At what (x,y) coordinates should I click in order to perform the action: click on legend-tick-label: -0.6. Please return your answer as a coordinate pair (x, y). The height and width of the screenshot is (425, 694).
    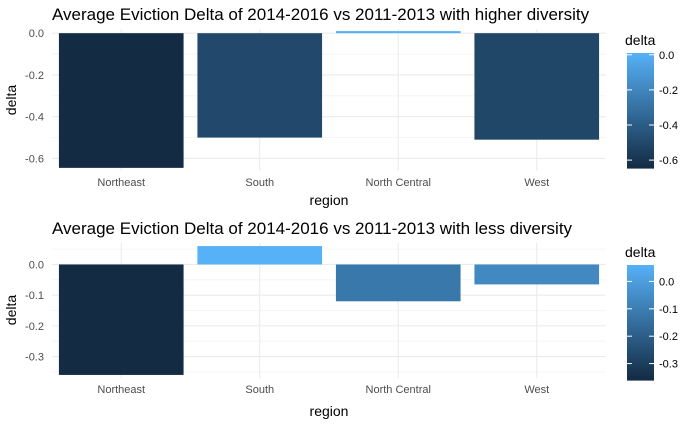
    Looking at the image, I should click on (668, 161).